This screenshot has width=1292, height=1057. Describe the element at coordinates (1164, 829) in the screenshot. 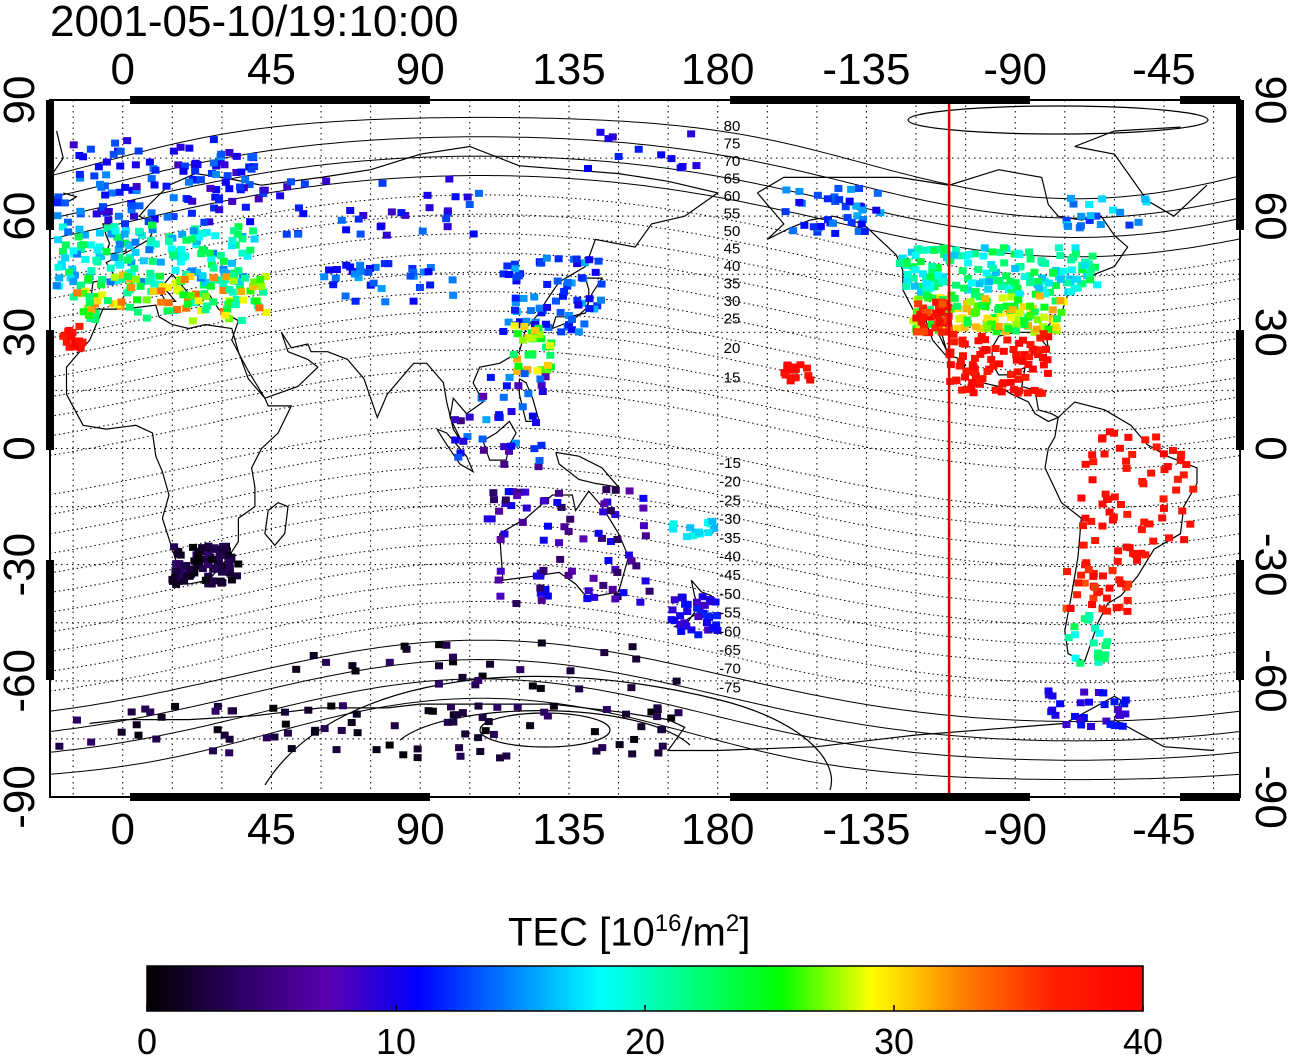

I see `x-tick-bottom: -45` at that location.